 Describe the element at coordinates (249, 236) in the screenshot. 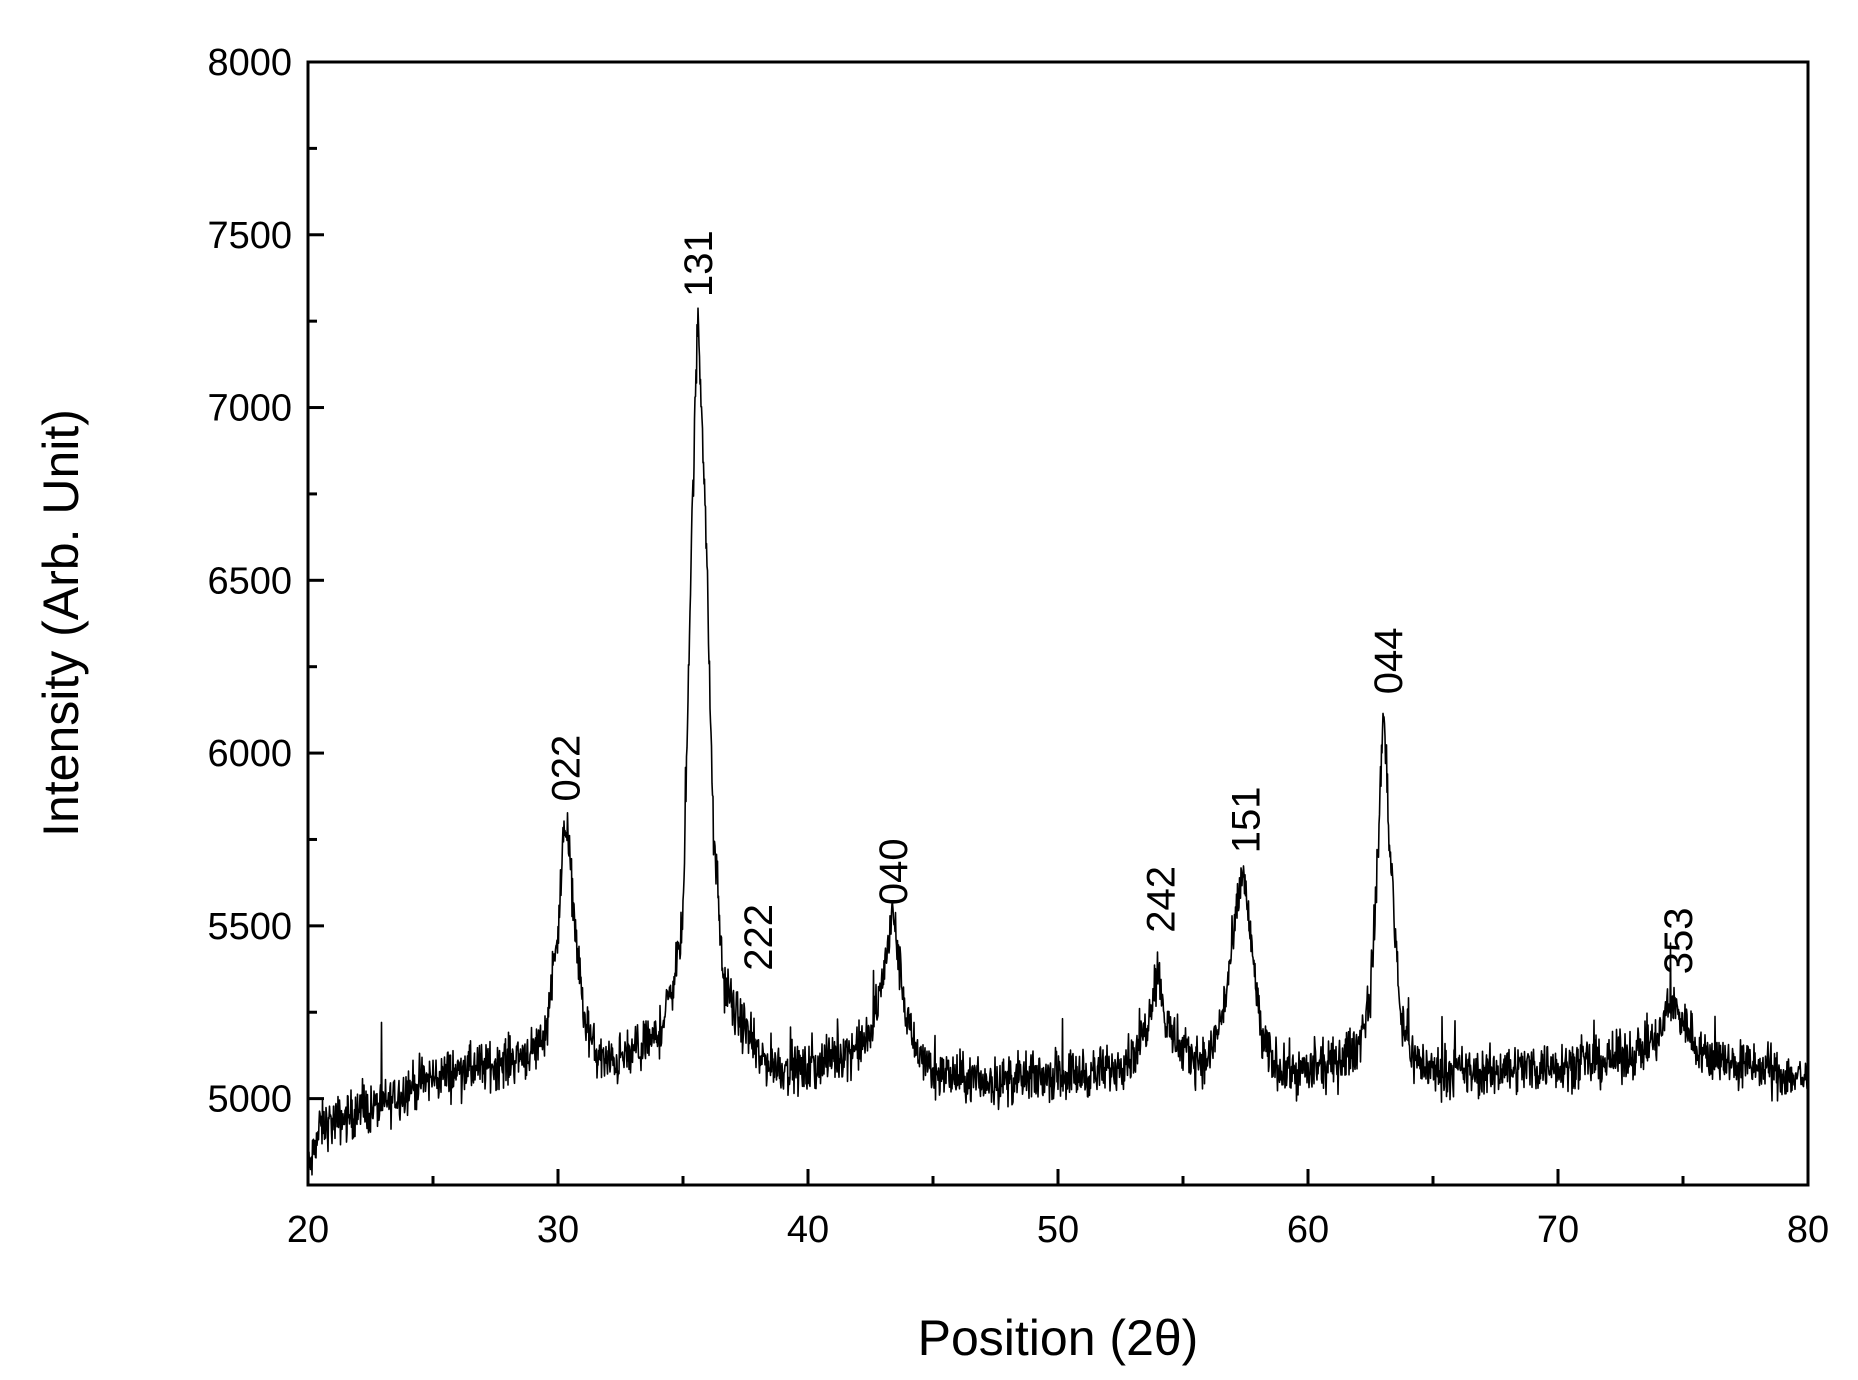

I see `y-tick-label: 7500` at that location.